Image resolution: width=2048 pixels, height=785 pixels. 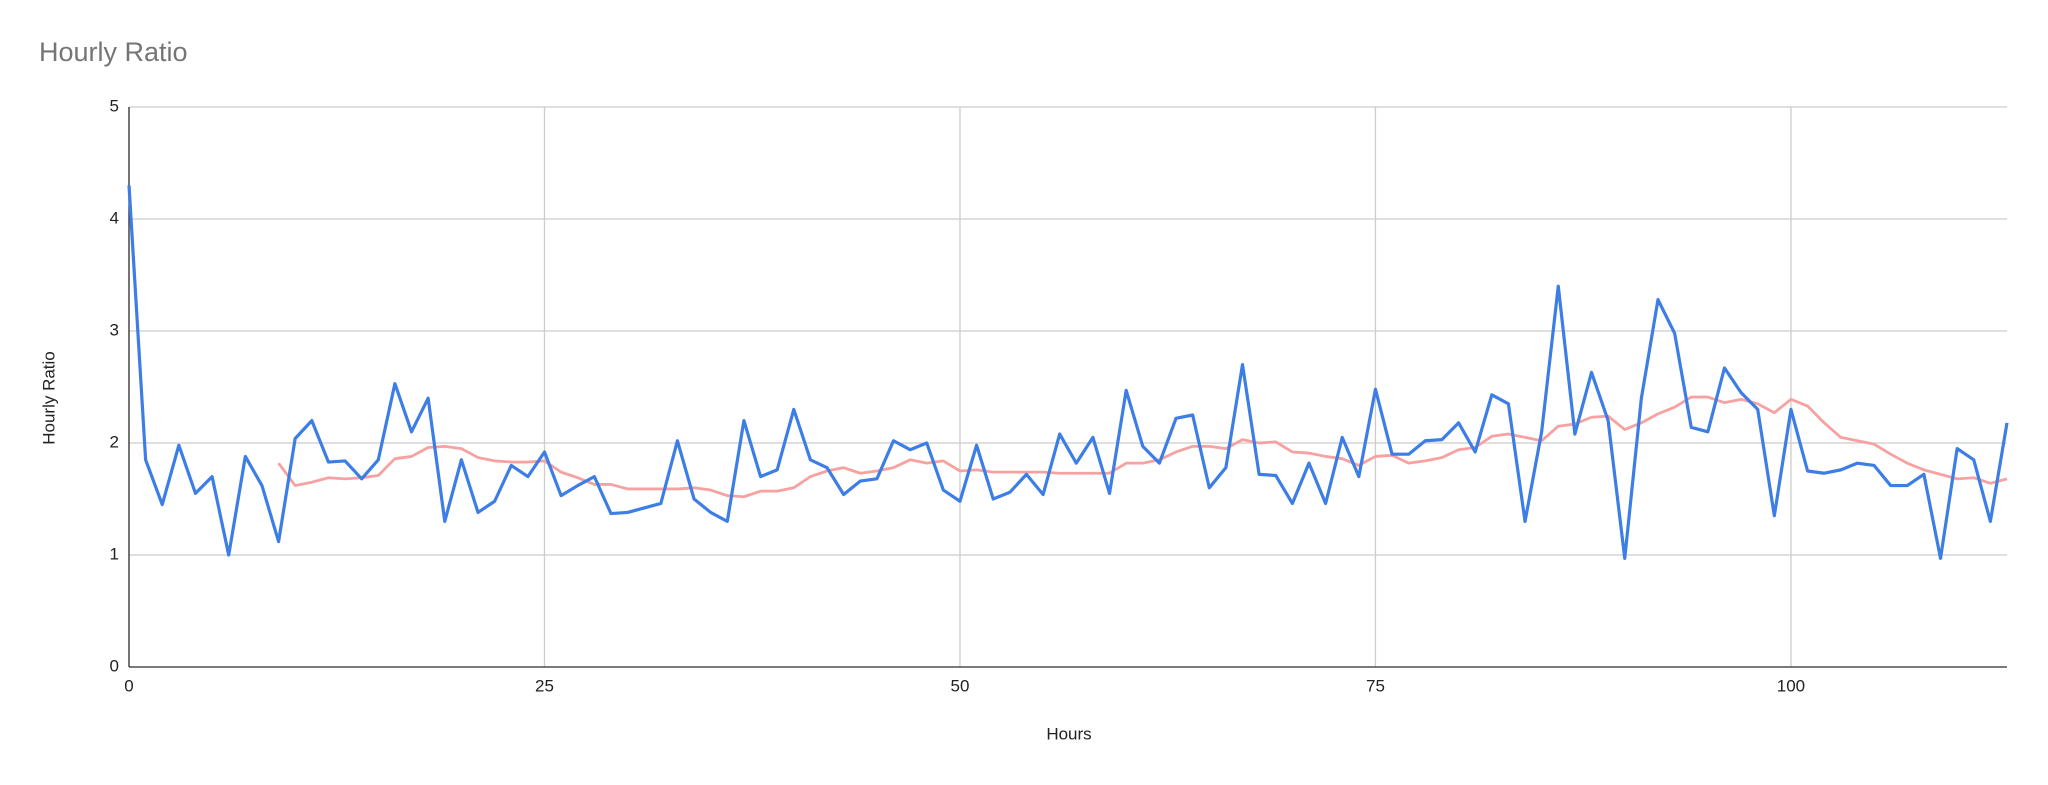 What do you see at coordinates (544, 685) in the screenshot?
I see `x-tick-label: 25` at bounding box center [544, 685].